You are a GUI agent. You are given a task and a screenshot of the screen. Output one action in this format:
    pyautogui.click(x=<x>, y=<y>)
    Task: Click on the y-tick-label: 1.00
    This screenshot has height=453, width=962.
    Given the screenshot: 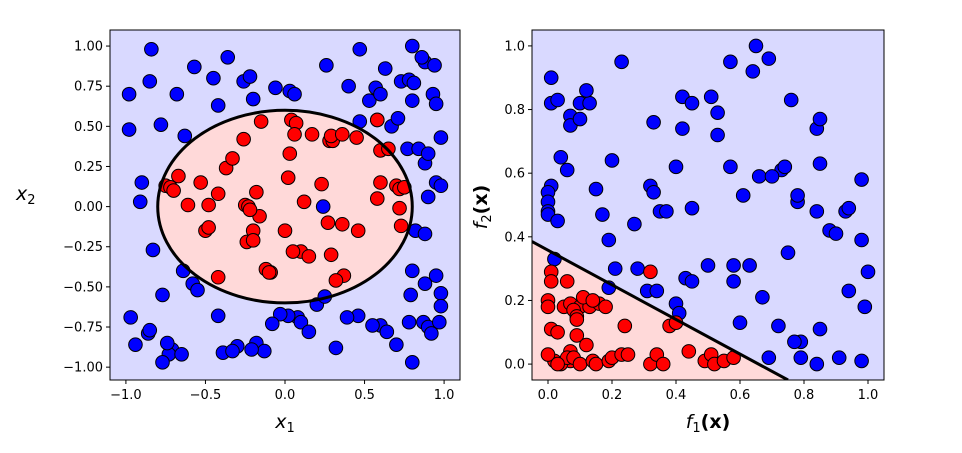 What is the action you would take?
    pyautogui.click(x=88, y=47)
    